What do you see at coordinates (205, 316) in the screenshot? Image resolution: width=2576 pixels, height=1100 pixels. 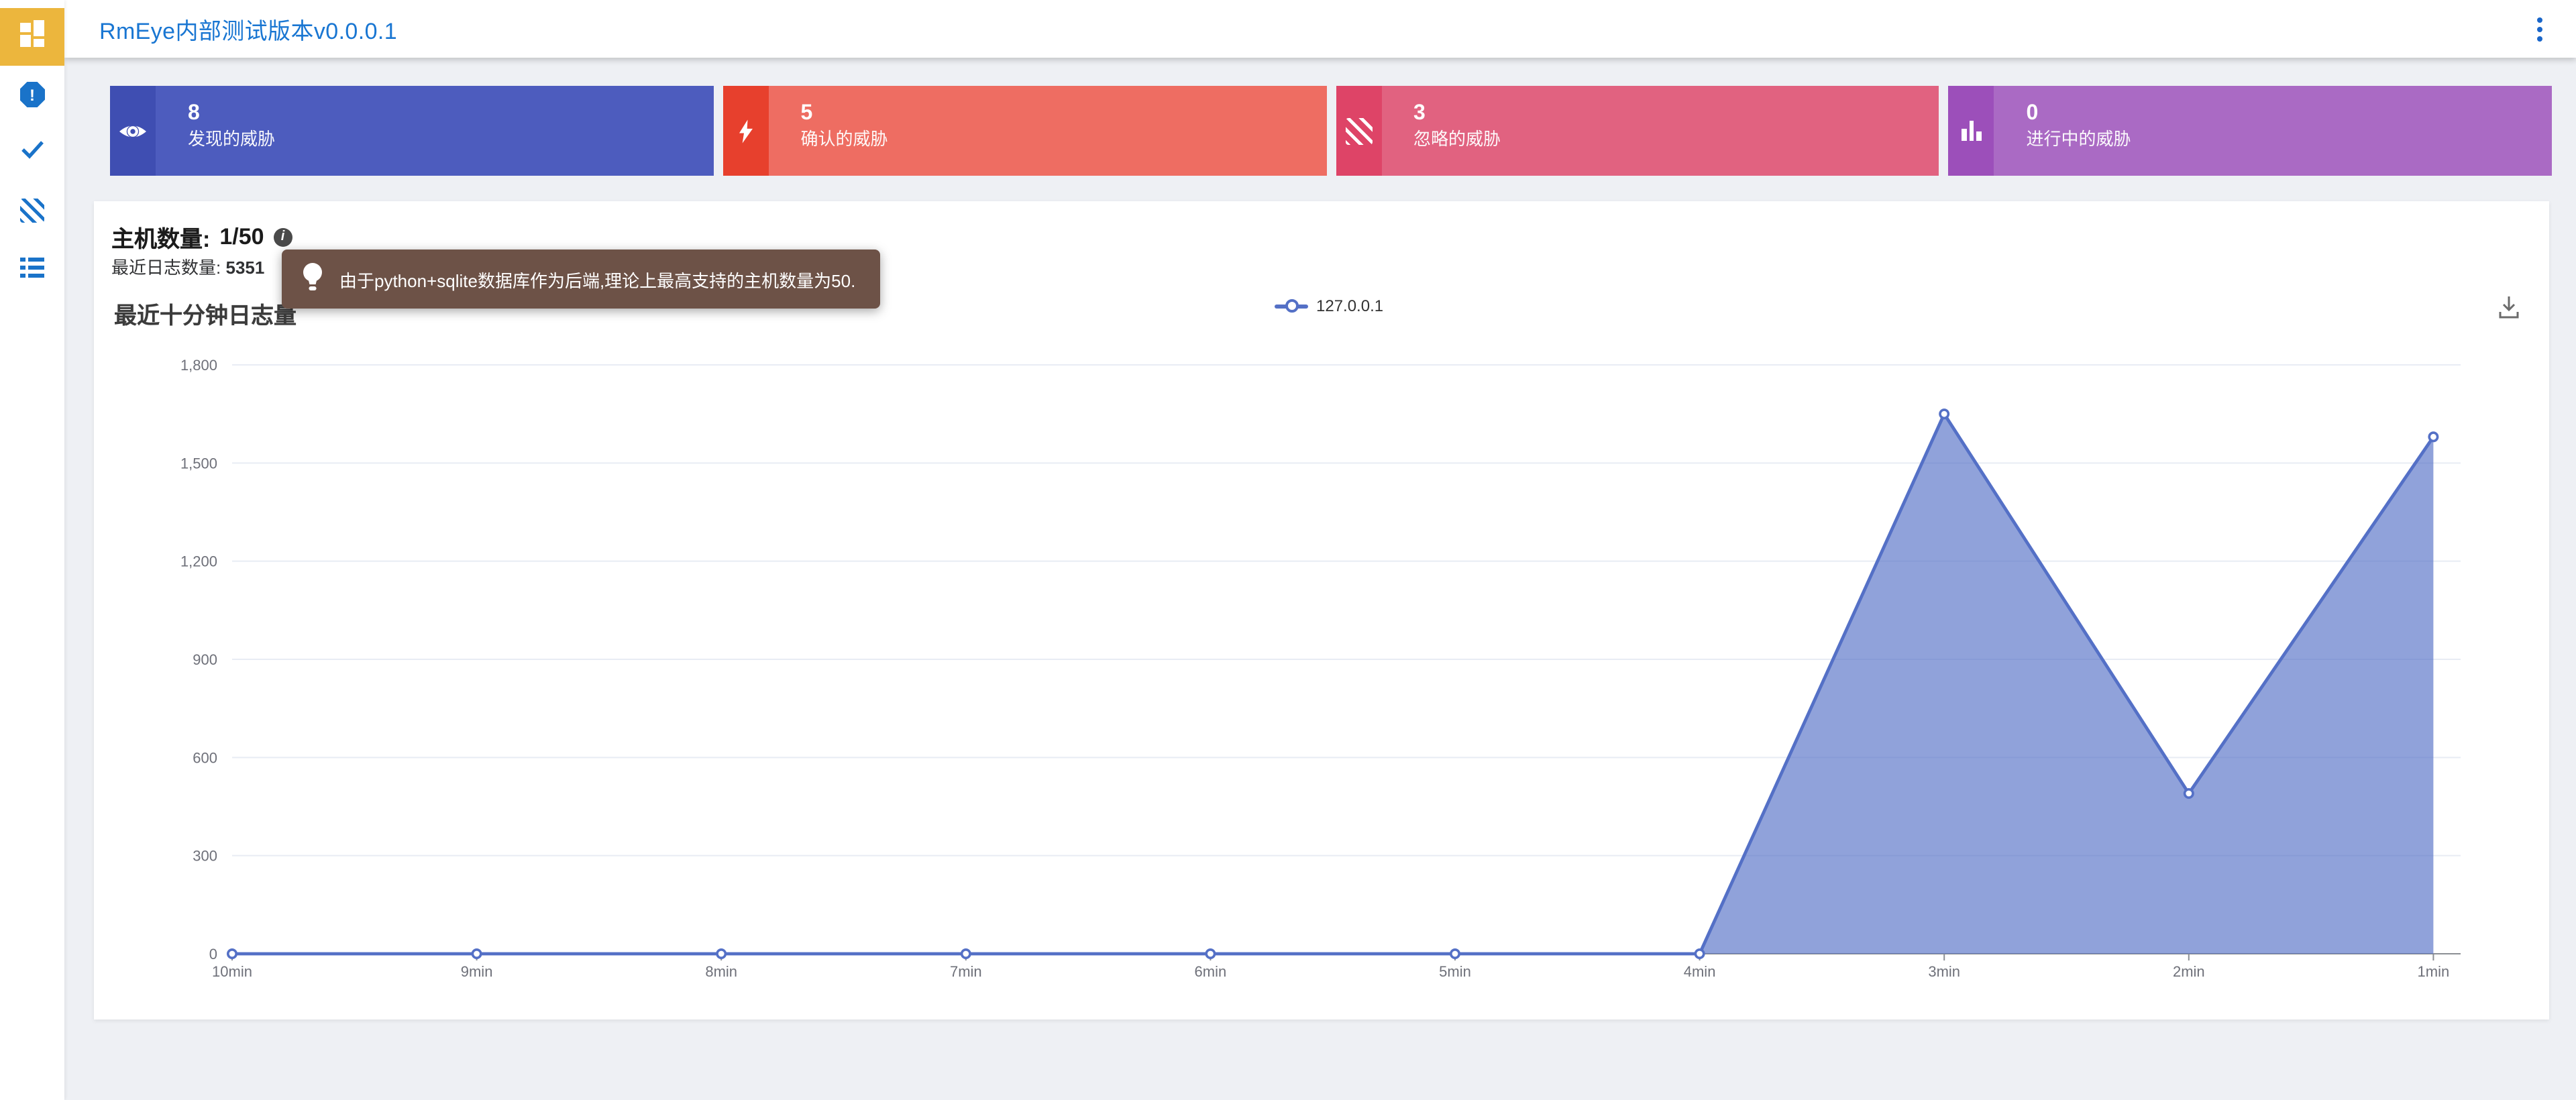 I see `chart-title: 最近十分钟日志量` at bounding box center [205, 316].